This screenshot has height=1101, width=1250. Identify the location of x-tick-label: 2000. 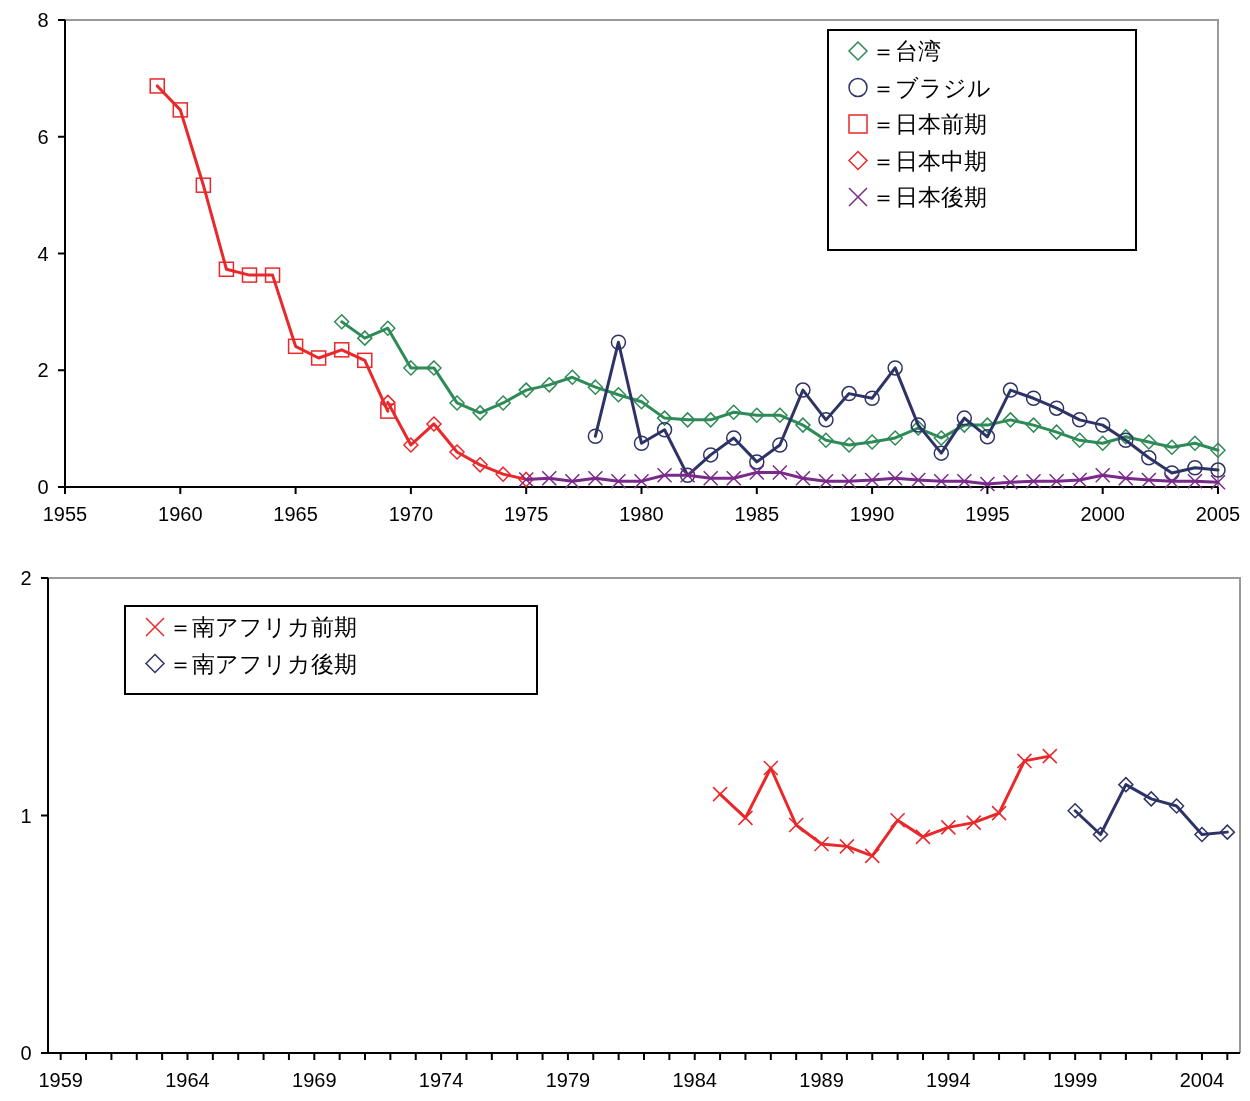
(1102, 514).